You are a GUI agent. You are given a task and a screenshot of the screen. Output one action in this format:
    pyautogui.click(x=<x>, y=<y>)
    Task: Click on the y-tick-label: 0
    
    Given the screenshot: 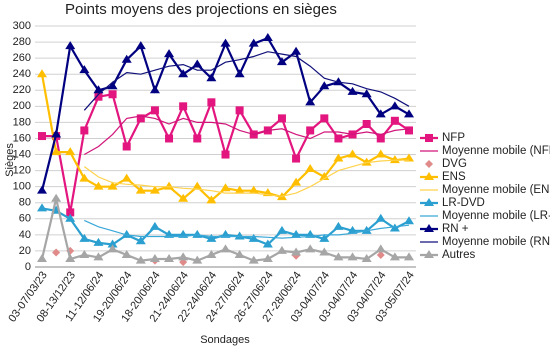 What is the action you would take?
    pyautogui.click(x=28, y=267)
    